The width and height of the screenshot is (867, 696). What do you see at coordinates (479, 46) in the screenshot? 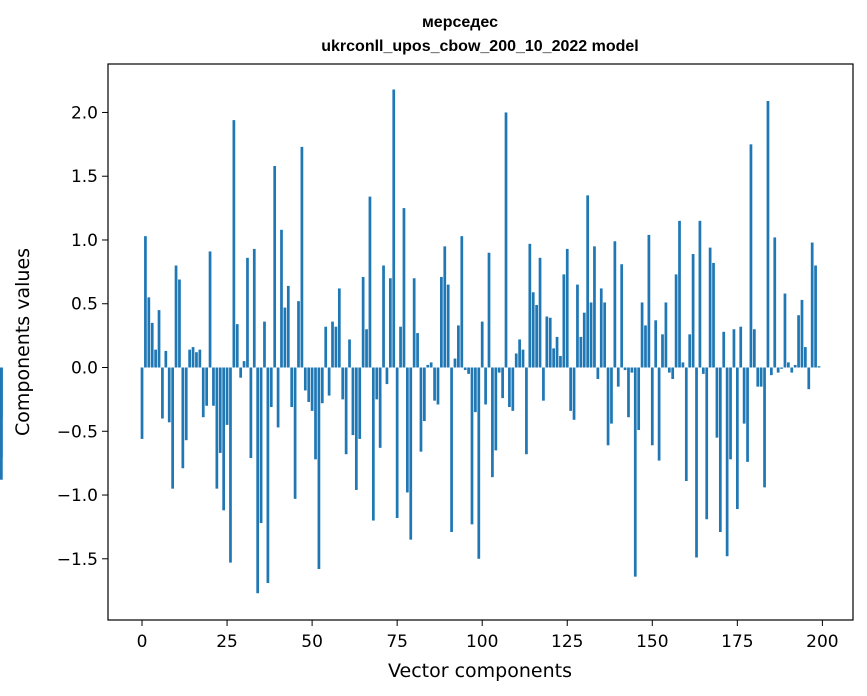
I see `chart-subtitle: ukrconll_upos_cbow_200_10_2022 model` at bounding box center [479, 46].